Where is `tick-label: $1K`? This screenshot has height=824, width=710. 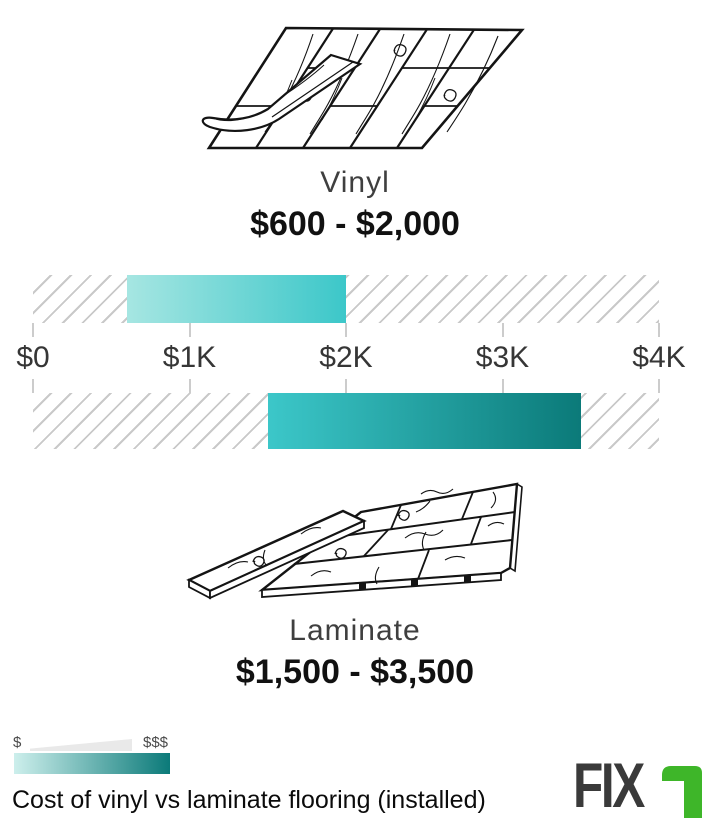 tick-label: $1K is located at coordinates (189, 357).